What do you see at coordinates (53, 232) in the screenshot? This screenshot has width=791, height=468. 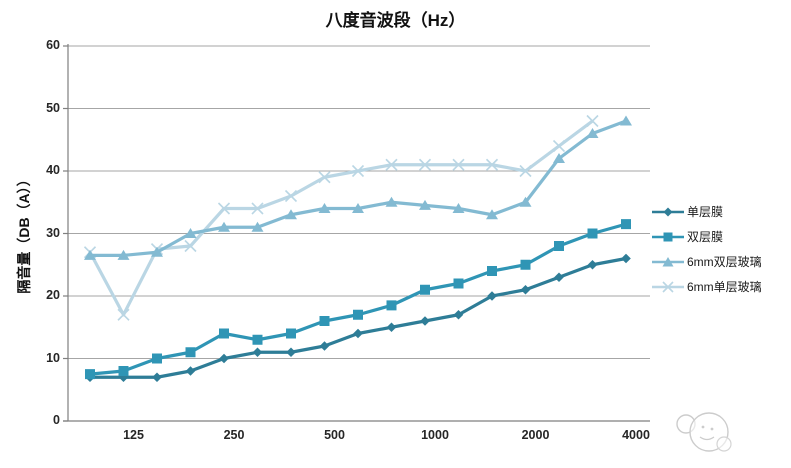 I see `y-tick-label: 30` at bounding box center [53, 232].